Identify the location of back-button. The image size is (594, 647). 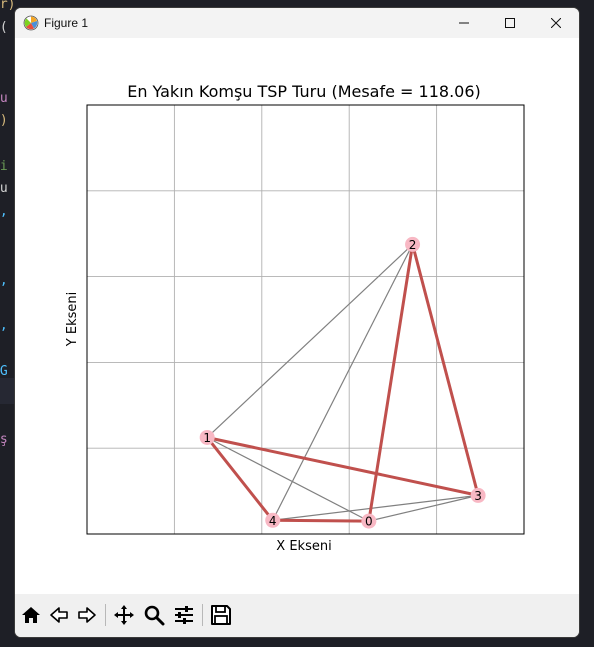
(59, 615).